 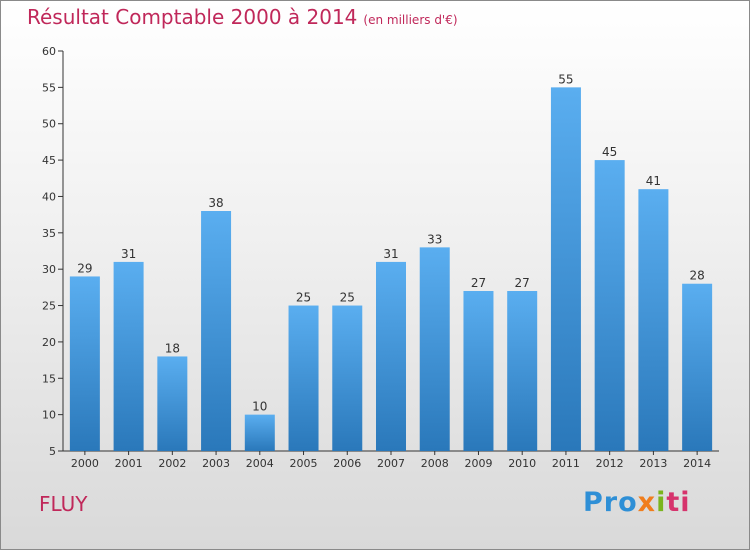 What do you see at coordinates (647, 502) in the screenshot?
I see `logo-part-2: x` at bounding box center [647, 502].